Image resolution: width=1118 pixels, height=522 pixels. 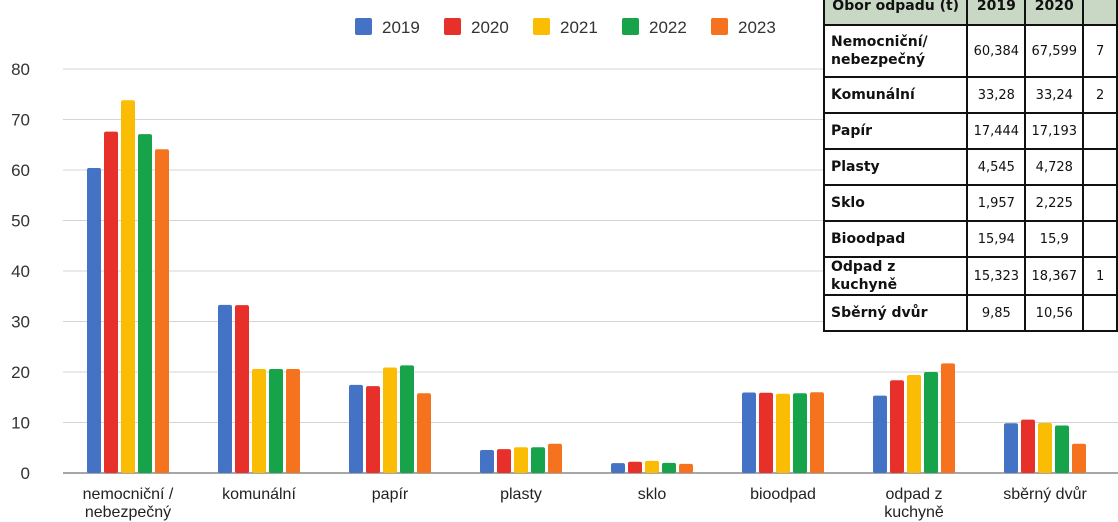 What do you see at coordinates (783, 494) in the screenshot?
I see `x-tick-label: bioodpad` at bounding box center [783, 494].